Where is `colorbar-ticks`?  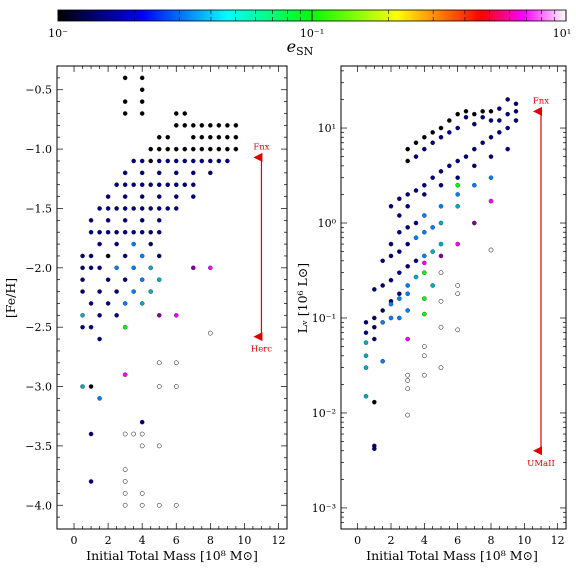
colorbar-ticks is located at coordinates (312, 15).